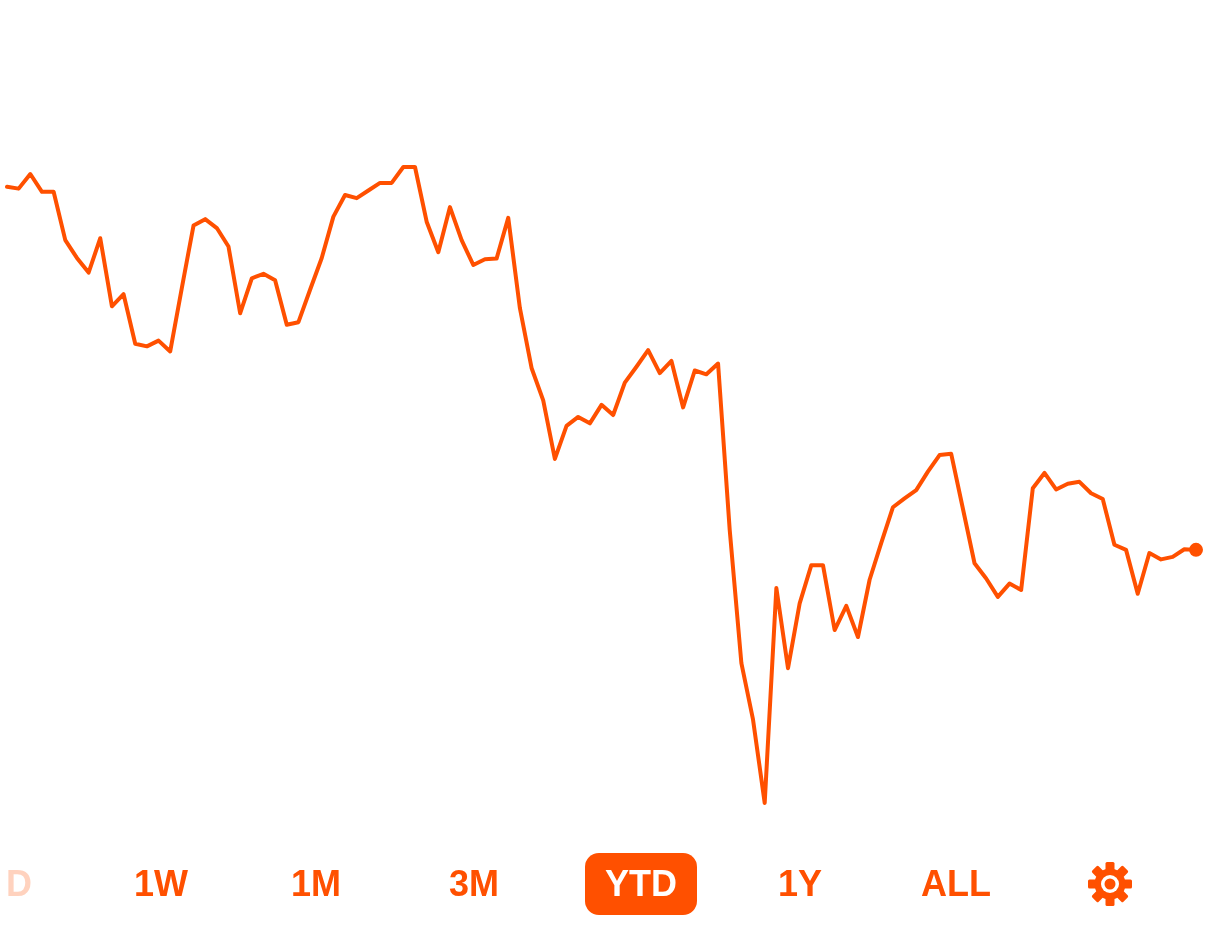  What do you see at coordinates (956, 884) in the screenshot?
I see `range-label: ALL` at bounding box center [956, 884].